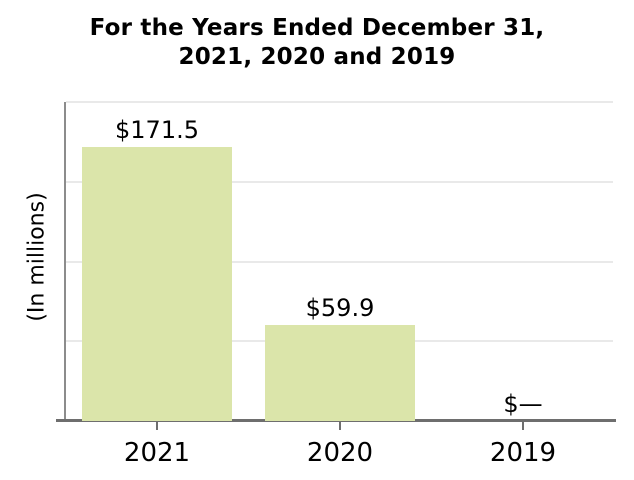 This screenshot has width=634, height=480. Describe the element at coordinates (340, 308) in the screenshot. I see `value-label-2020: $59.9` at that location.